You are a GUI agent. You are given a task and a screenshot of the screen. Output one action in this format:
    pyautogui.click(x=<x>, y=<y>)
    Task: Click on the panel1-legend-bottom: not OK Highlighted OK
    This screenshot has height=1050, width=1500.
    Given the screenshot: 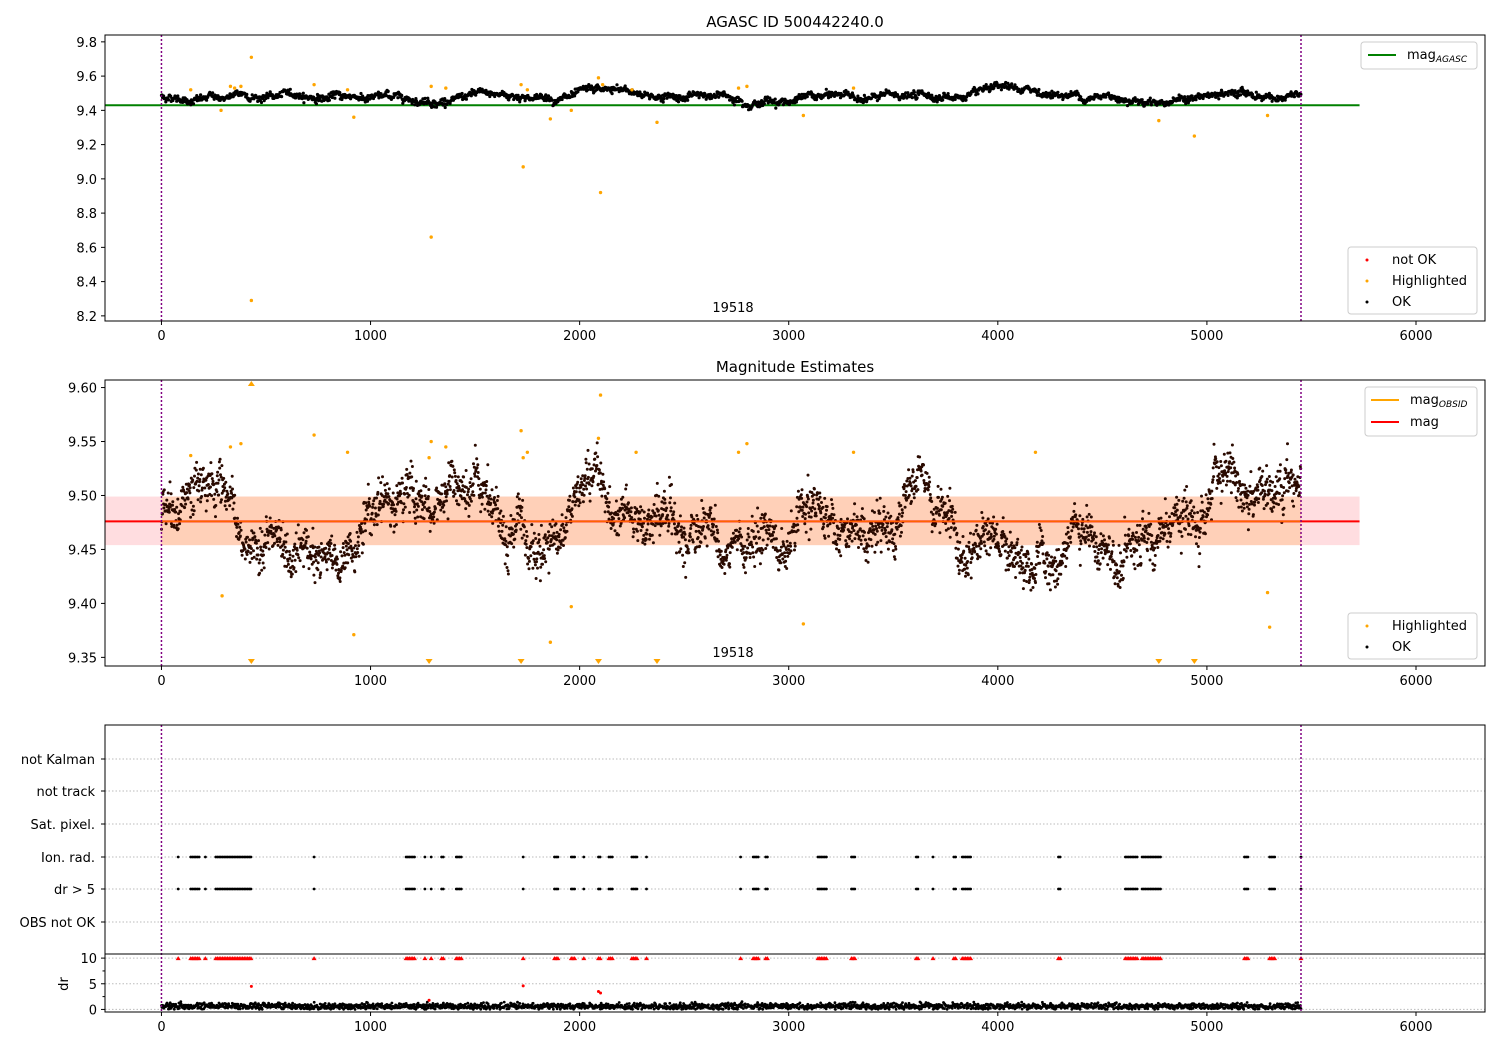 What is the action you would take?
    pyautogui.click(x=1412, y=280)
    